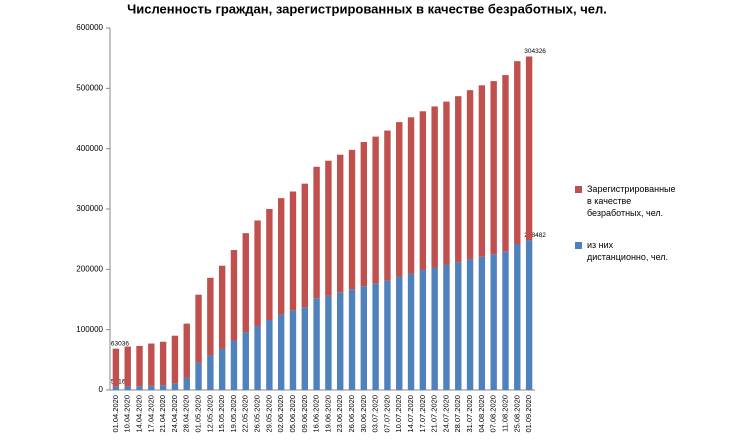  What do you see at coordinates (578, 245) in the screenshot?
I see `legend-swatch` at bounding box center [578, 245].